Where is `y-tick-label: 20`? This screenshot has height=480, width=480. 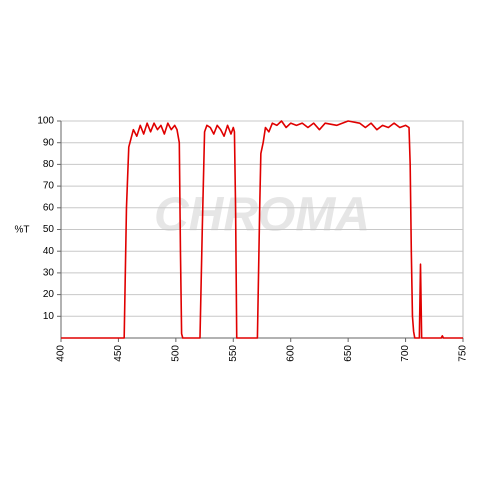
y-tick-label: 20 is located at coordinates (49, 294).